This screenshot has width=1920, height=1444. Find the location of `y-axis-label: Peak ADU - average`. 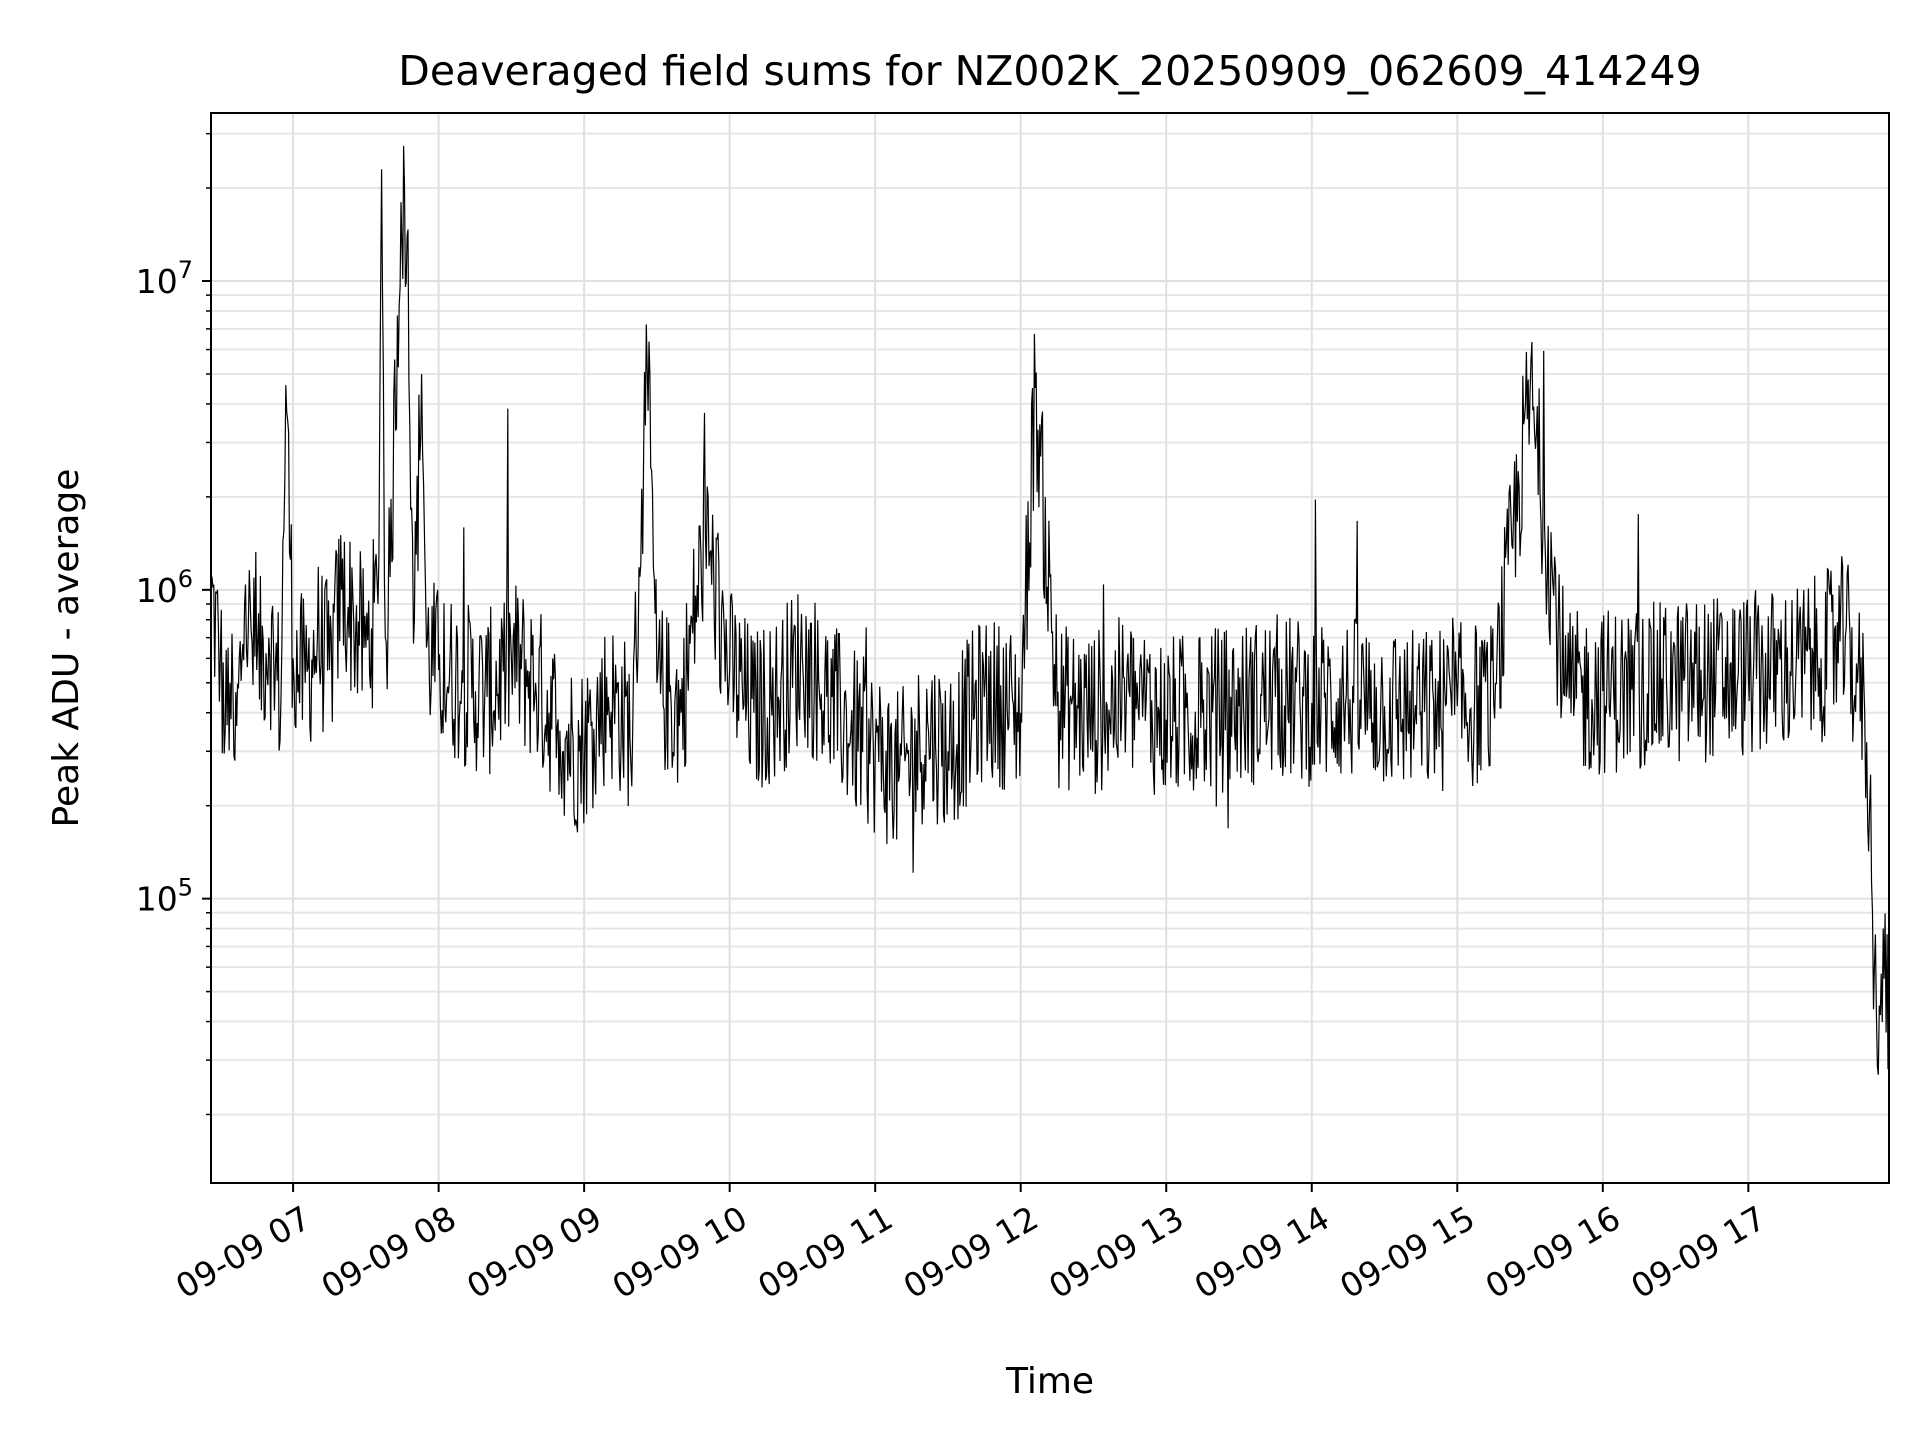

y-axis-label: Peak ADU - average is located at coordinates (66, 648).